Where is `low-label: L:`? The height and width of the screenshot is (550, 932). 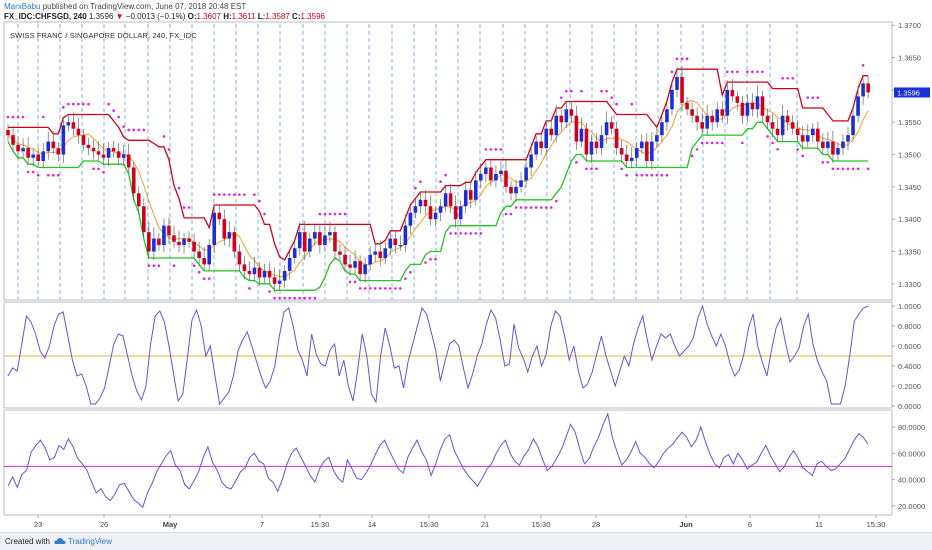 low-label: L: is located at coordinates (261, 16).